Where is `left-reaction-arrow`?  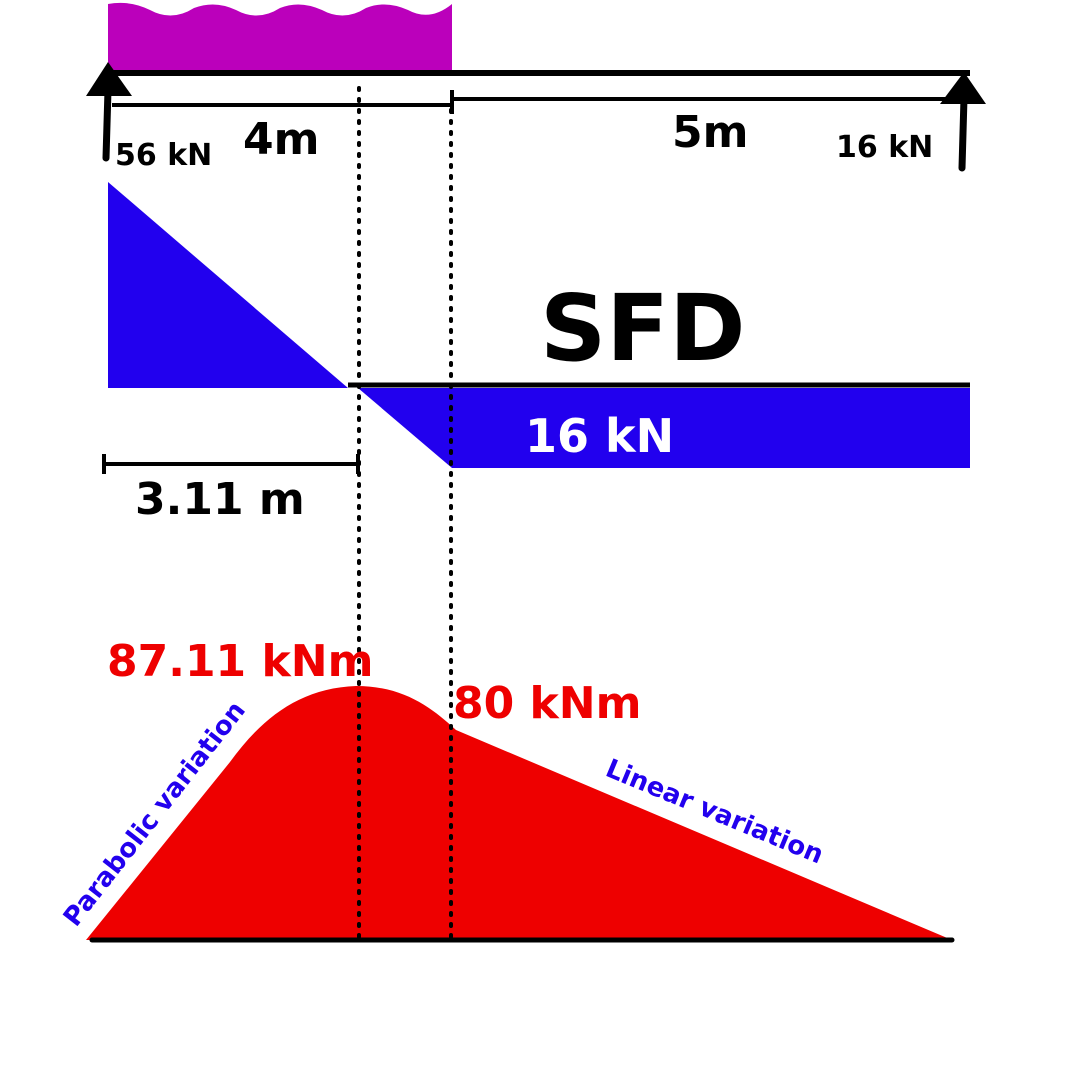
left-reaction-arrow is located at coordinates (109, 112).